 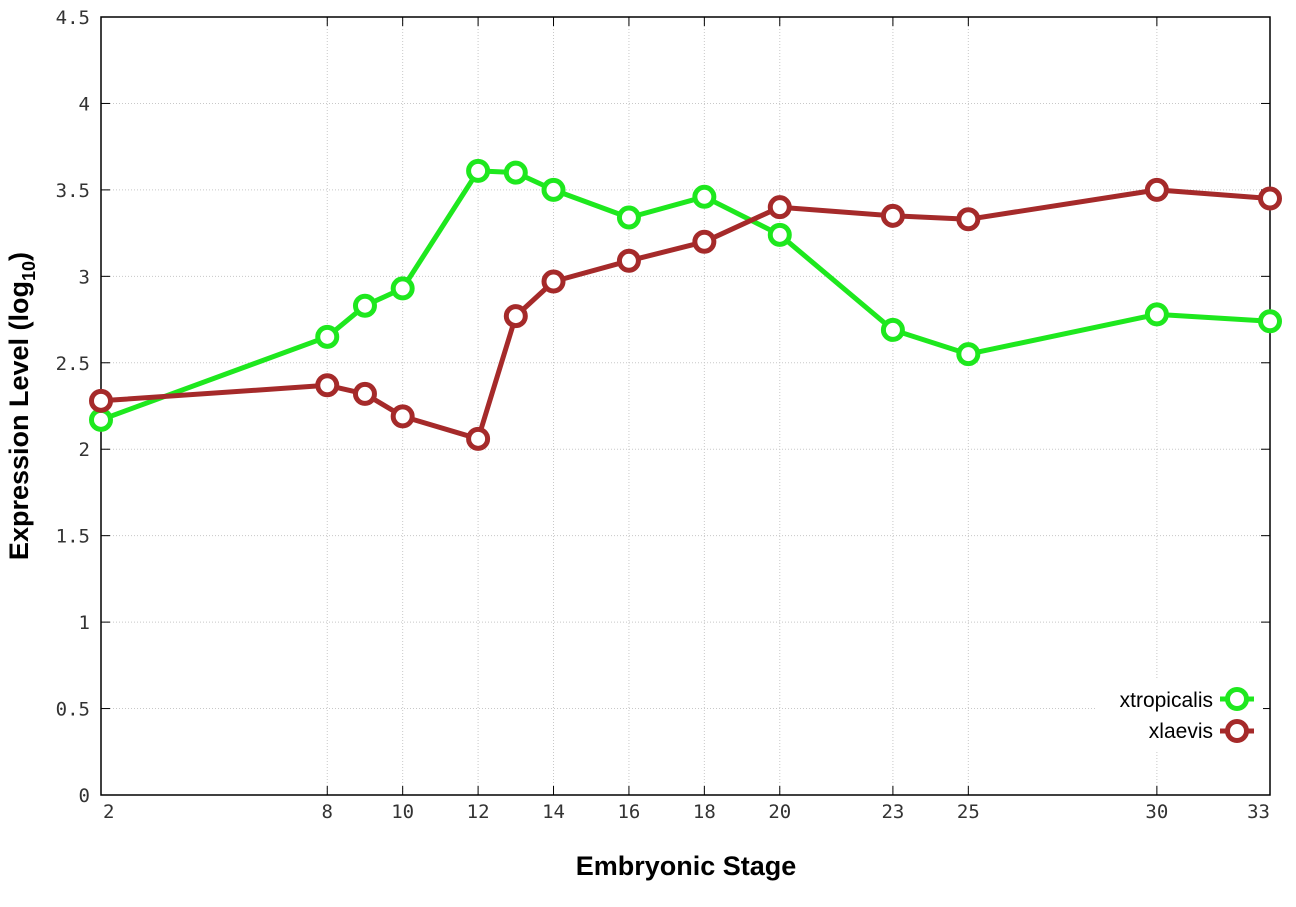 I want to click on legend-label-xlaevis: xlaevis, so click(x=1181, y=731).